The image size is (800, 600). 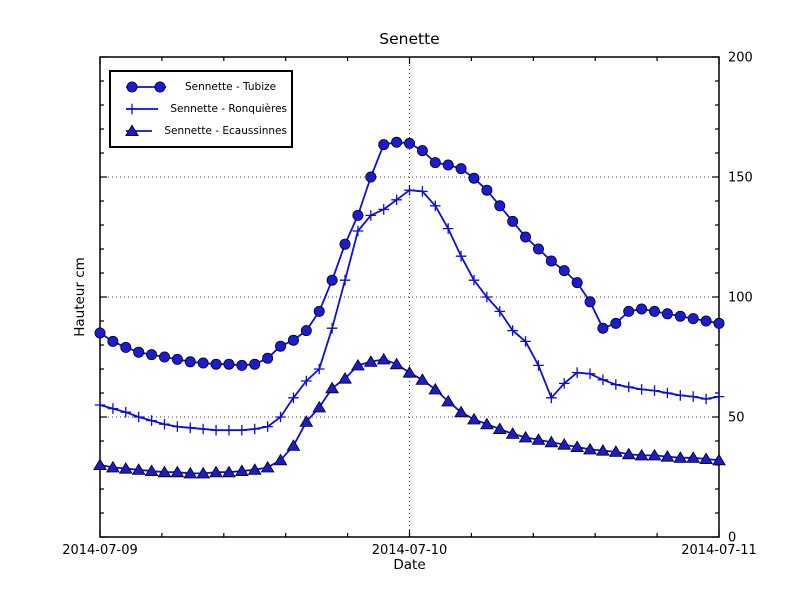 I want to click on legend-marker-circle-icon, so click(x=146, y=87).